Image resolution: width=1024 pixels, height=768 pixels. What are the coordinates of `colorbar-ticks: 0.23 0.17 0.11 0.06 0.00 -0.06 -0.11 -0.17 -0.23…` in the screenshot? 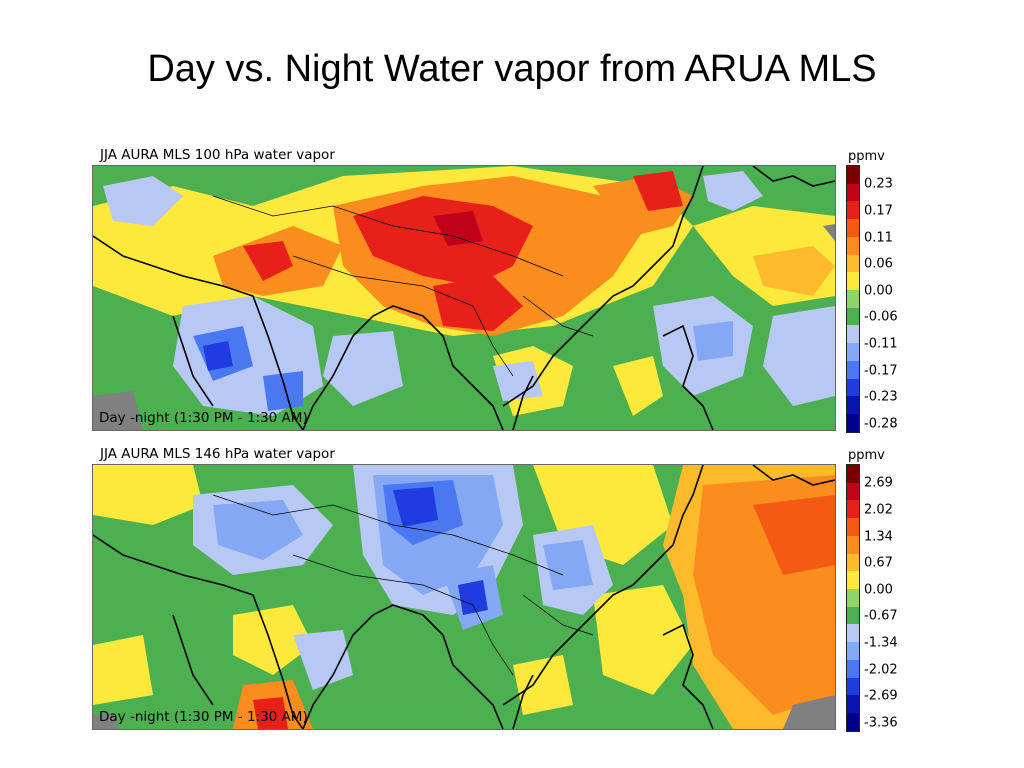 It's located at (914, 298).